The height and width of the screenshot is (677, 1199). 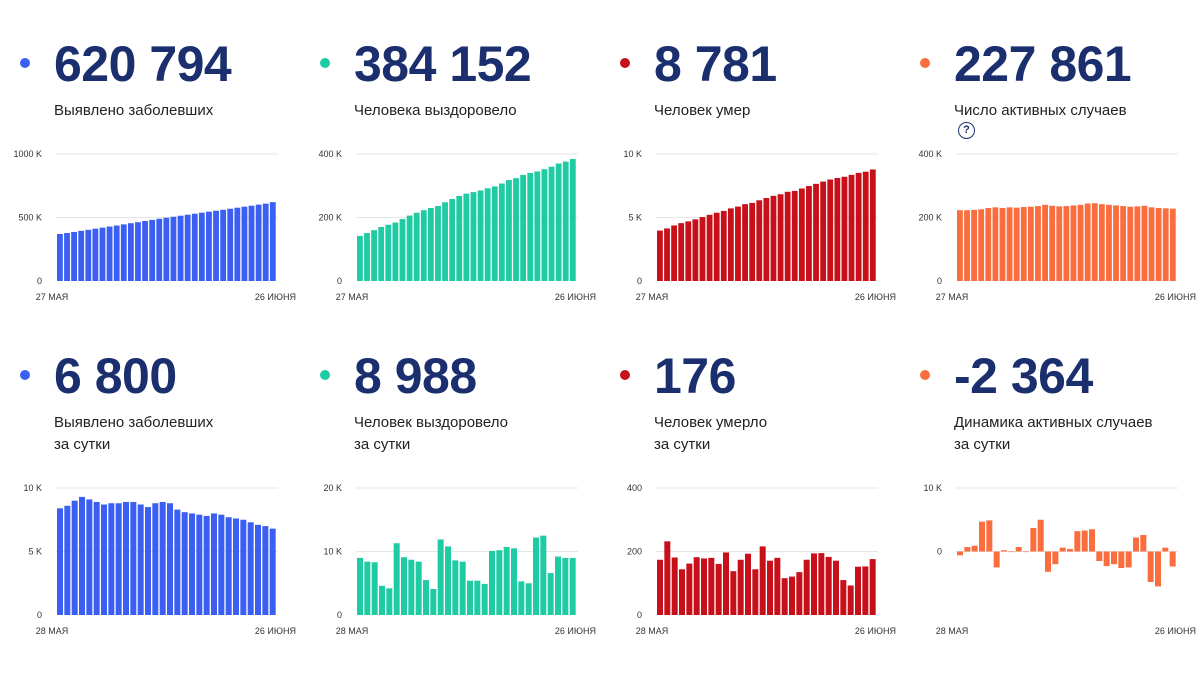 What do you see at coordinates (652, 631) in the screenshot?
I see `x-tick-label: 28 МАЯ` at bounding box center [652, 631].